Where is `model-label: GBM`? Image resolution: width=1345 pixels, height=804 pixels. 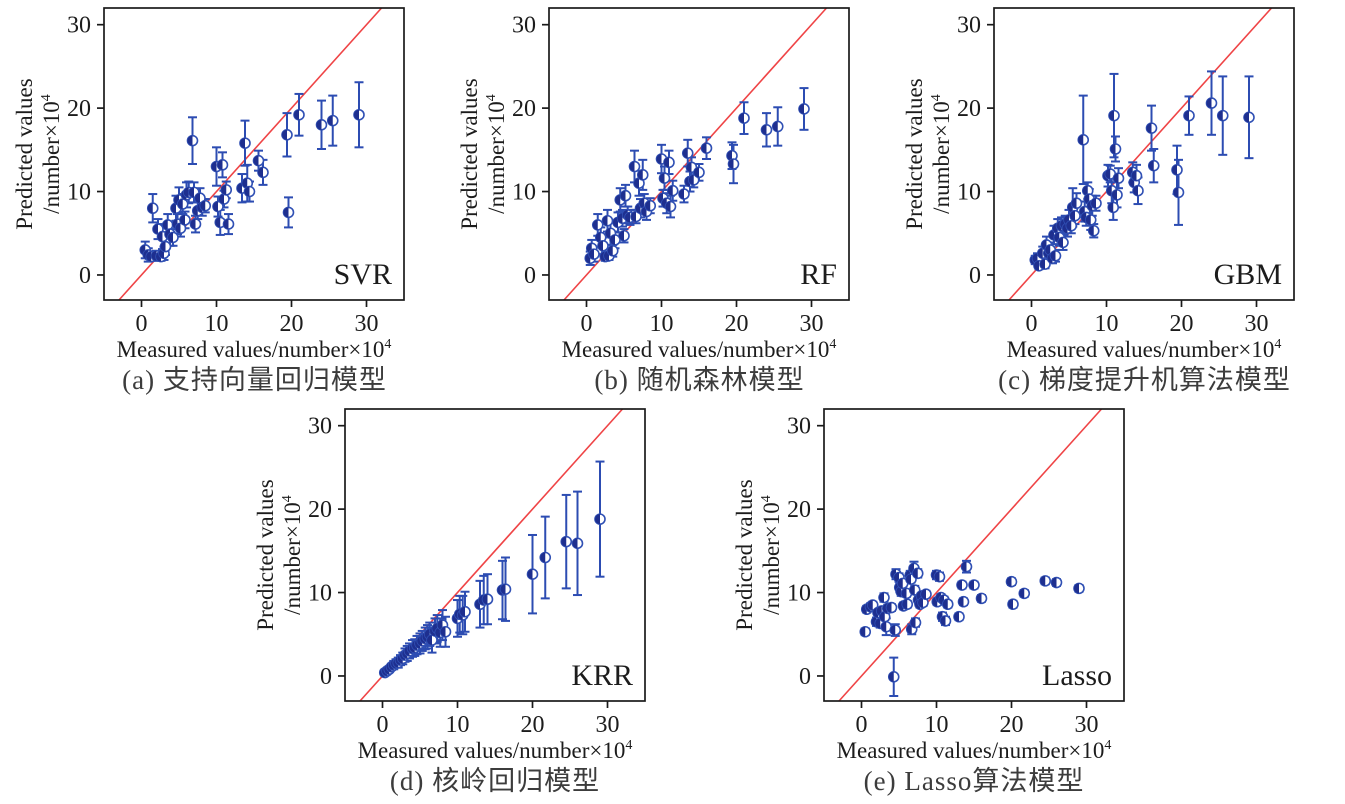 model-label: GBM is located at coordinates (1248, 274).